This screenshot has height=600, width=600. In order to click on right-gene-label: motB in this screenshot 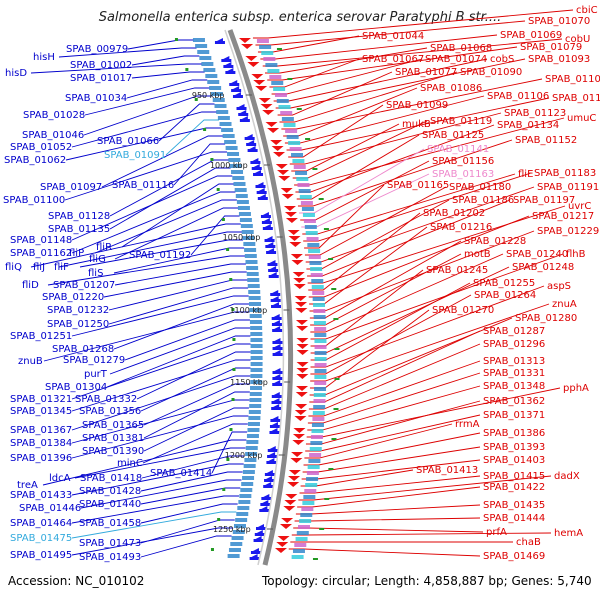, I will do `click(477, 254)`.